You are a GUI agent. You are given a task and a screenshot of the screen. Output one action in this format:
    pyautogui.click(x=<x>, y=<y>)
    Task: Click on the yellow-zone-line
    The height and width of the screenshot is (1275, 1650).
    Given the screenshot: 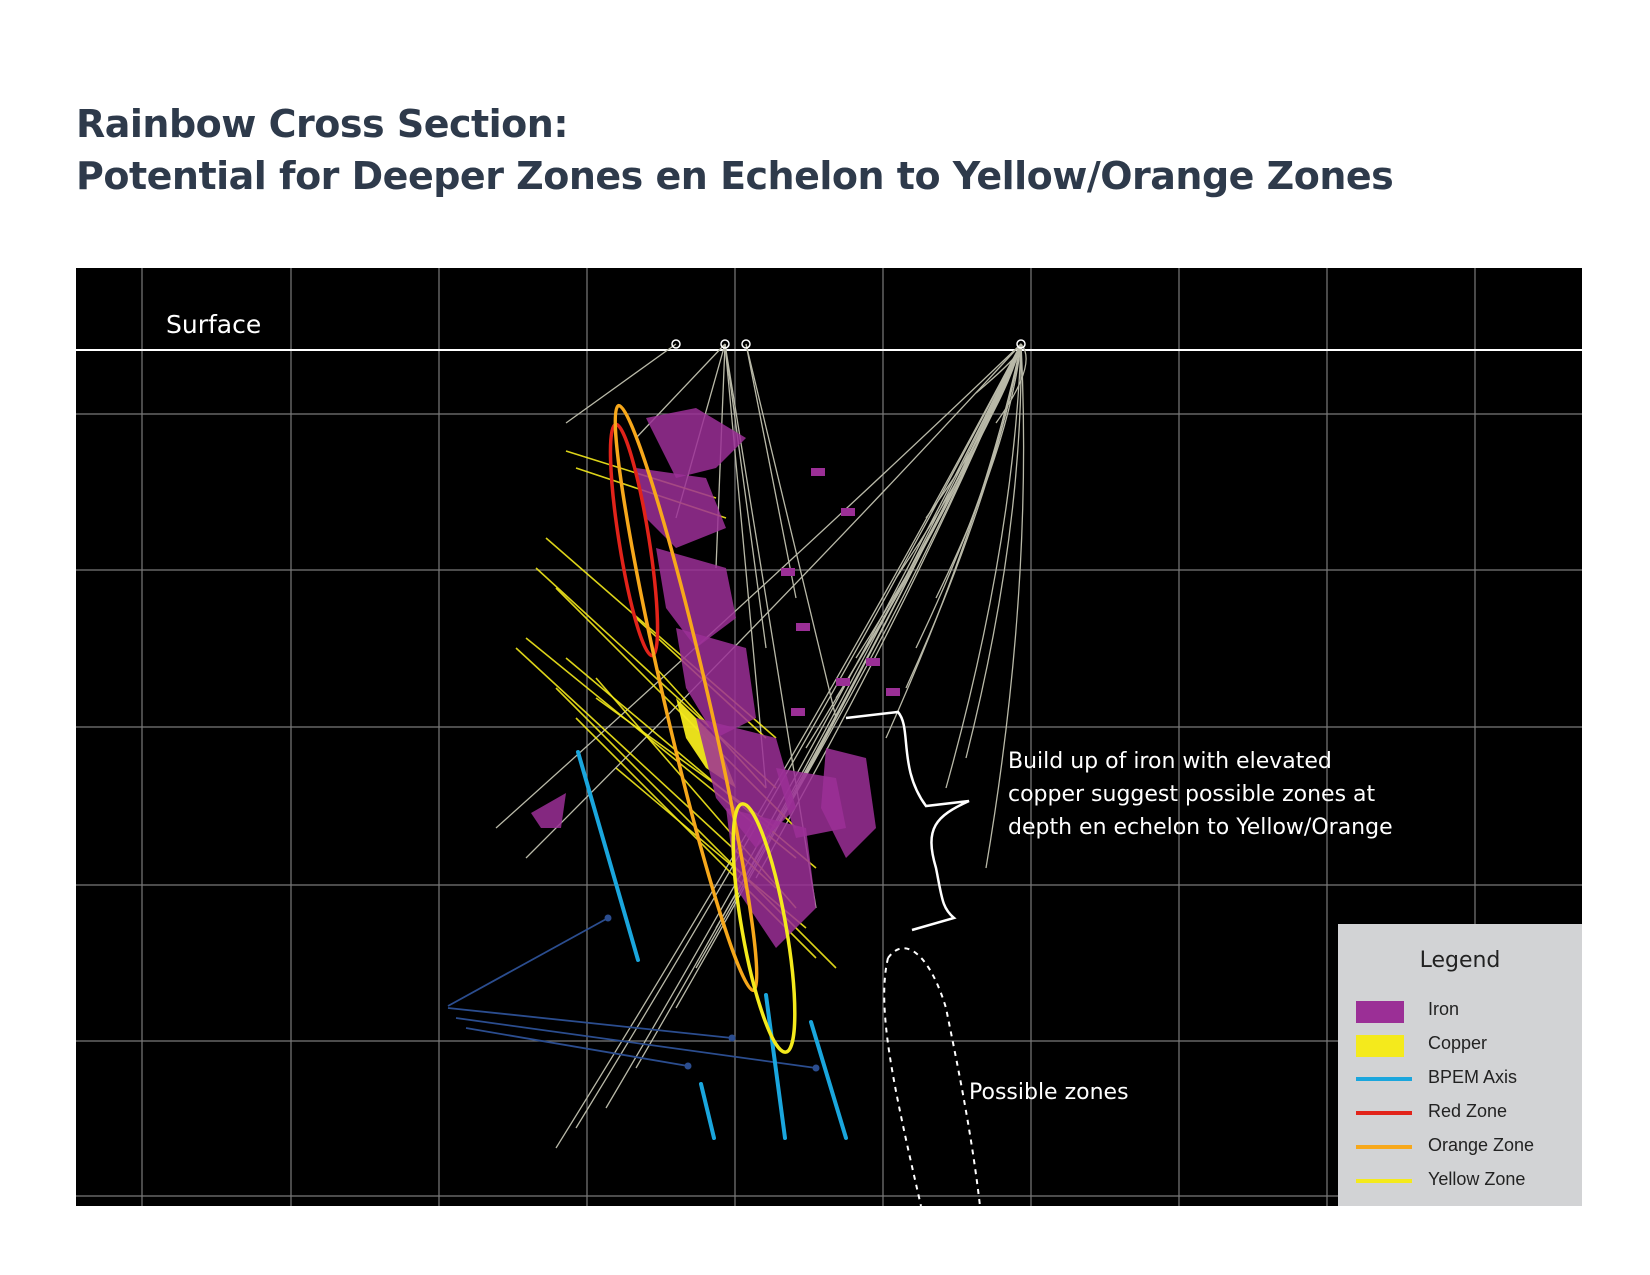 What is the action you would take?
    pyautogui.click(x=1384, y=1181)
    